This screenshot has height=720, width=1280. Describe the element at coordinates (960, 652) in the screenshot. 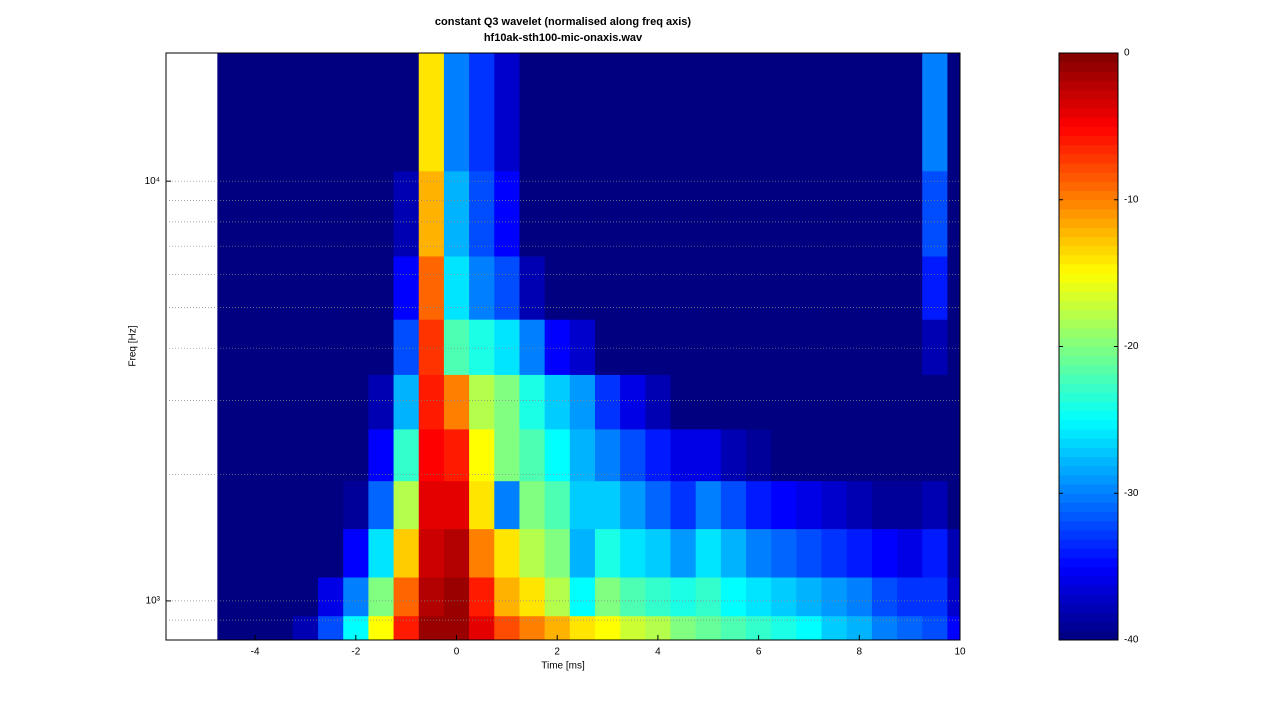

I see `x-tick-label: 10` at that location.